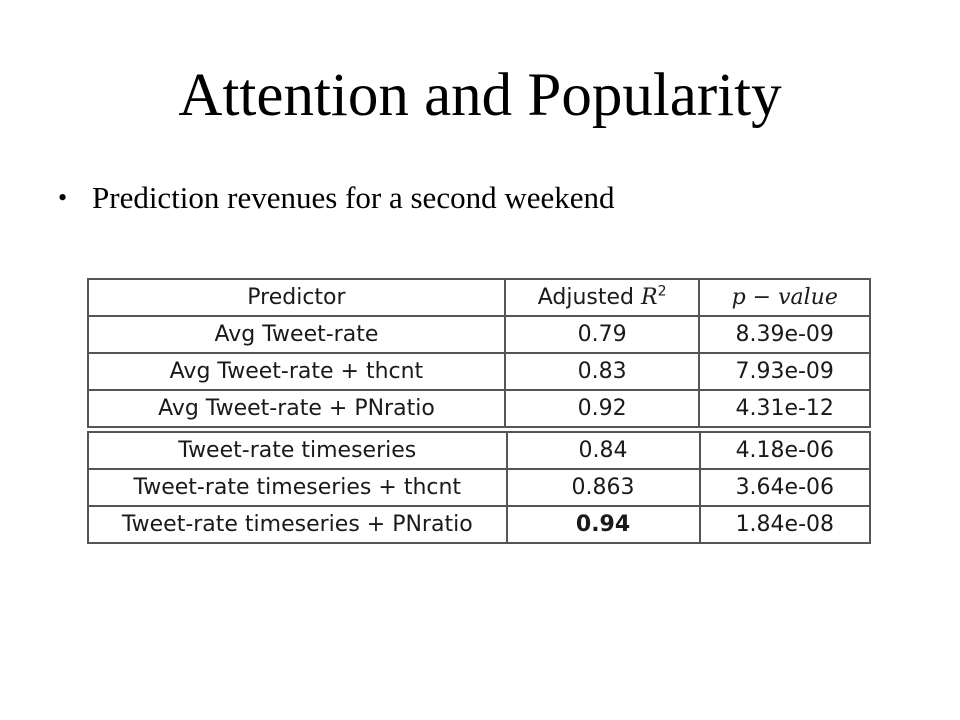 This screenshot has height=720, width=960. What do you see at coordinates (353, 197) in the screenshot?
I see `bullet-text: Prediction revenues for a second weekend` at bounding box center [353, 197].